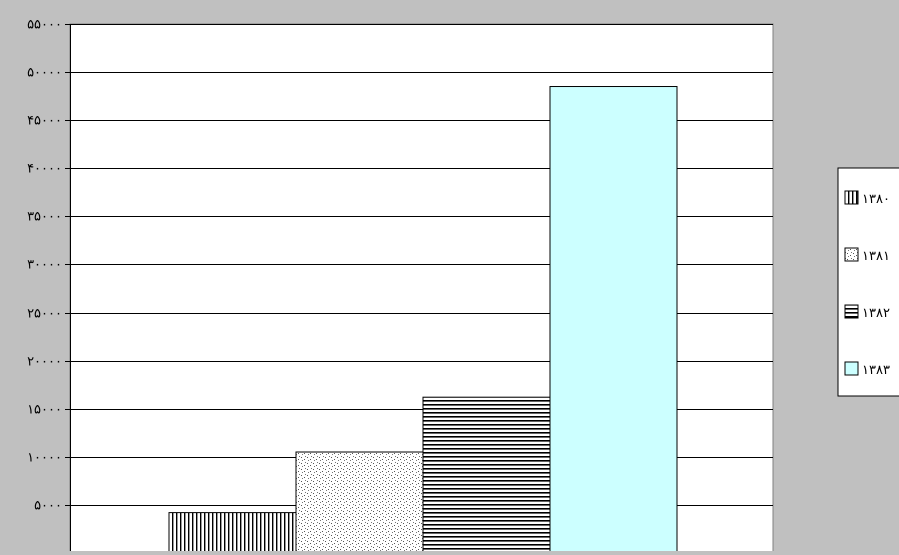  What do you see at coordinates (48, 506) in the screenshot?
I see `y-tick-label: ۵۰۰۰` at bounding box center [48, 506].